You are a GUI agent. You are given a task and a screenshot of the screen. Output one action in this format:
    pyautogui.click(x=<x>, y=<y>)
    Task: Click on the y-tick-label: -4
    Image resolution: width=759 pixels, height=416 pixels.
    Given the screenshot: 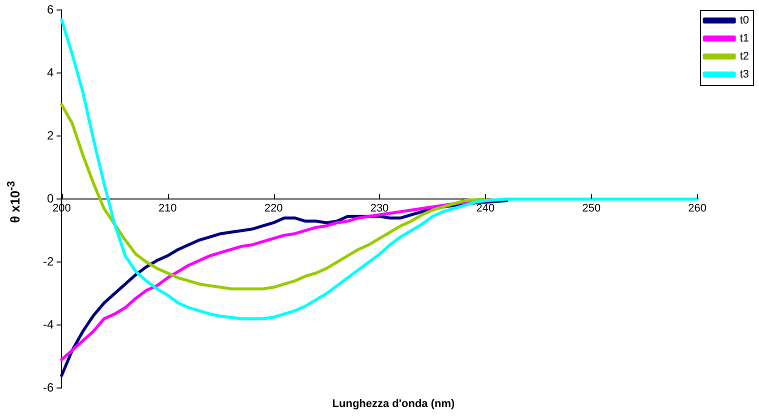 What is the action you would take?
    pyautogui.click(x=48, y=324)
    